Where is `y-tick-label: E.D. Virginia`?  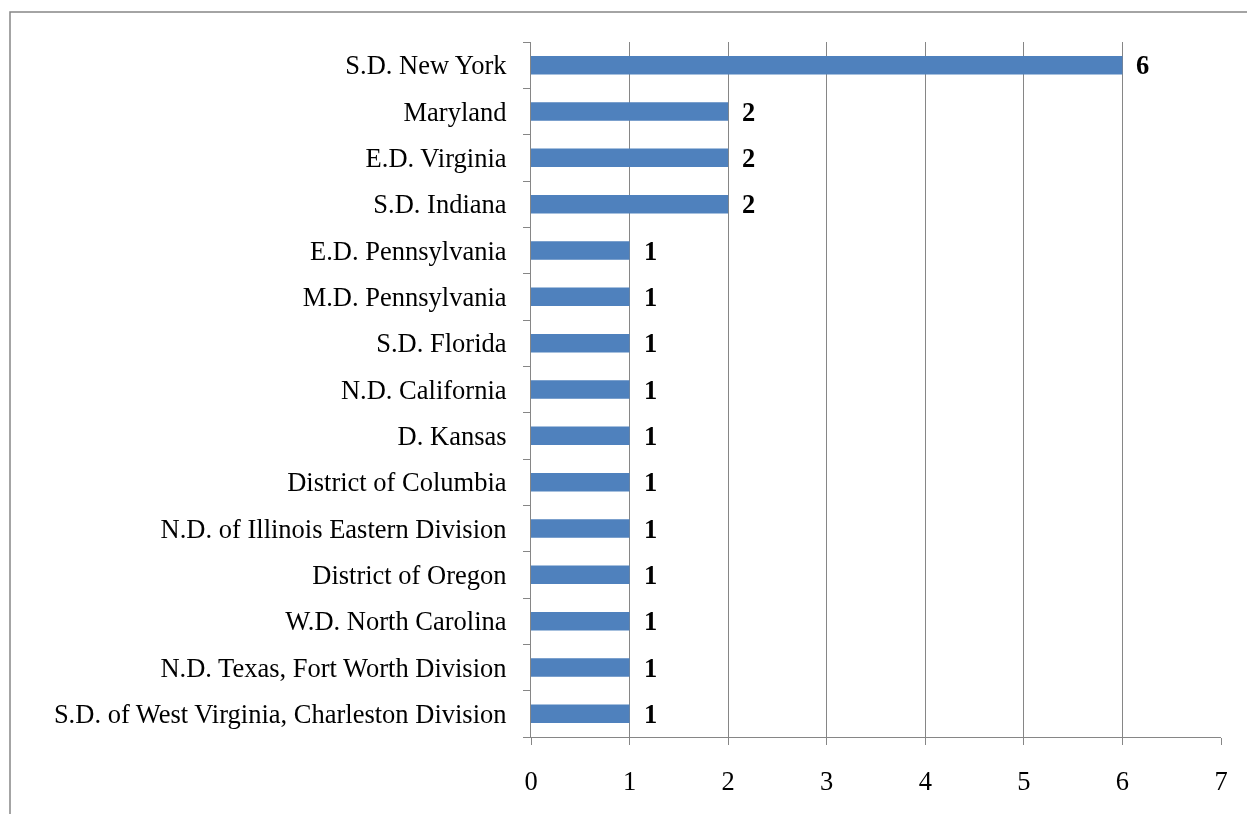 y-tick-label: E.D. Virginia is located at coordinates (436, 158).